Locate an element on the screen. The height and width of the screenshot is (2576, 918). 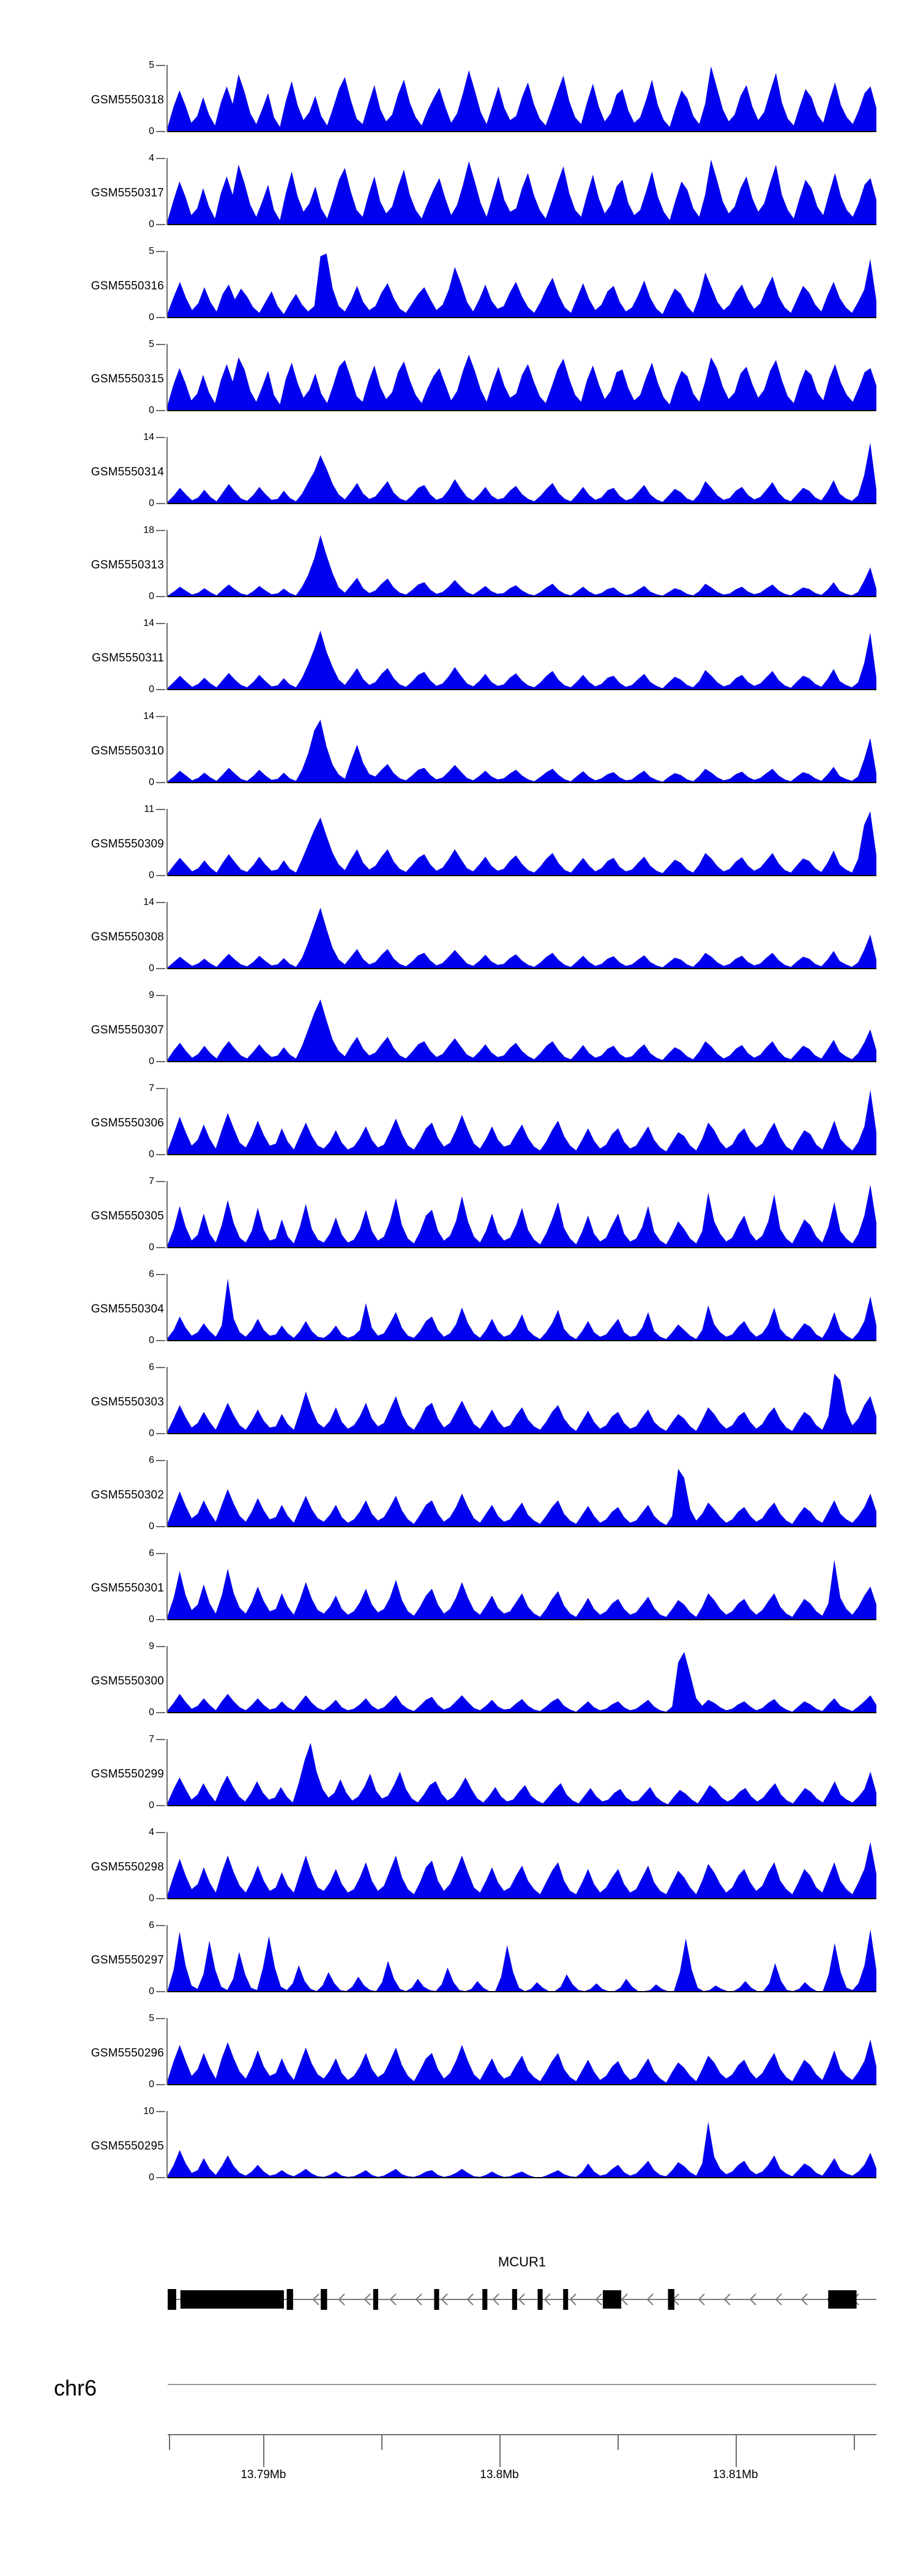
coverage-track-row: GSM5550299 7 0 is located at coordinates (459, 1775).